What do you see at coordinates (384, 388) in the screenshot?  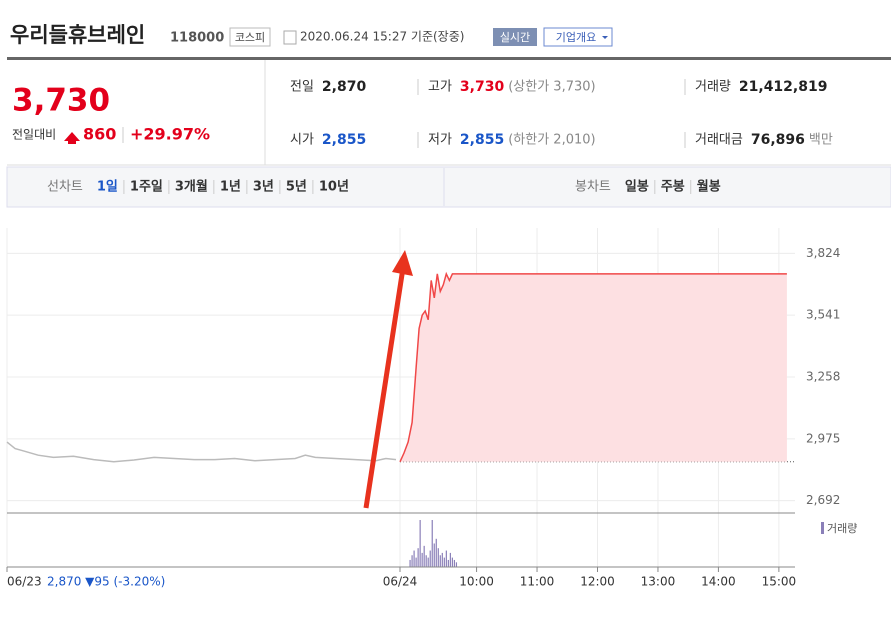 I see `annotation-arrow` at bounding box center [384, 388].